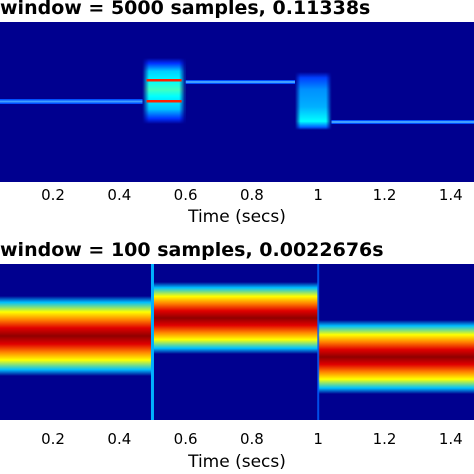 This screenshot has width=474, height=474. I want to click on x-axis-label-bottom: Time (secs), so click(237, 462).